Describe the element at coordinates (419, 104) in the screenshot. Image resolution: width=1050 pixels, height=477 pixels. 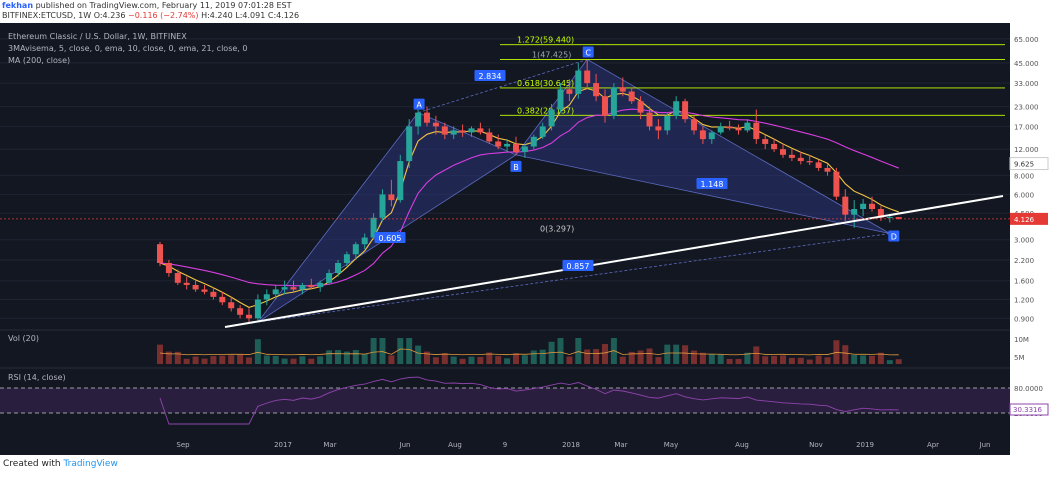
I see `point-a-label-box` at that location.